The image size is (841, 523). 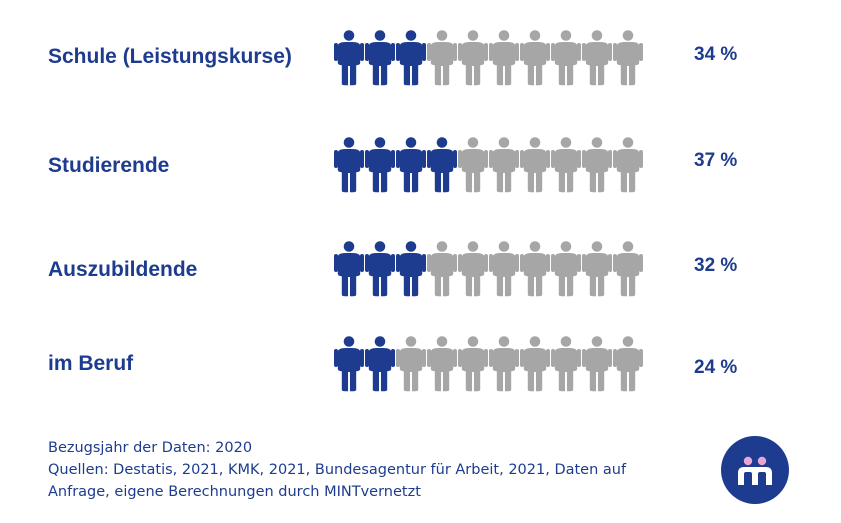 I want to click on value-label: 34 %, so click(x=716, y=54).